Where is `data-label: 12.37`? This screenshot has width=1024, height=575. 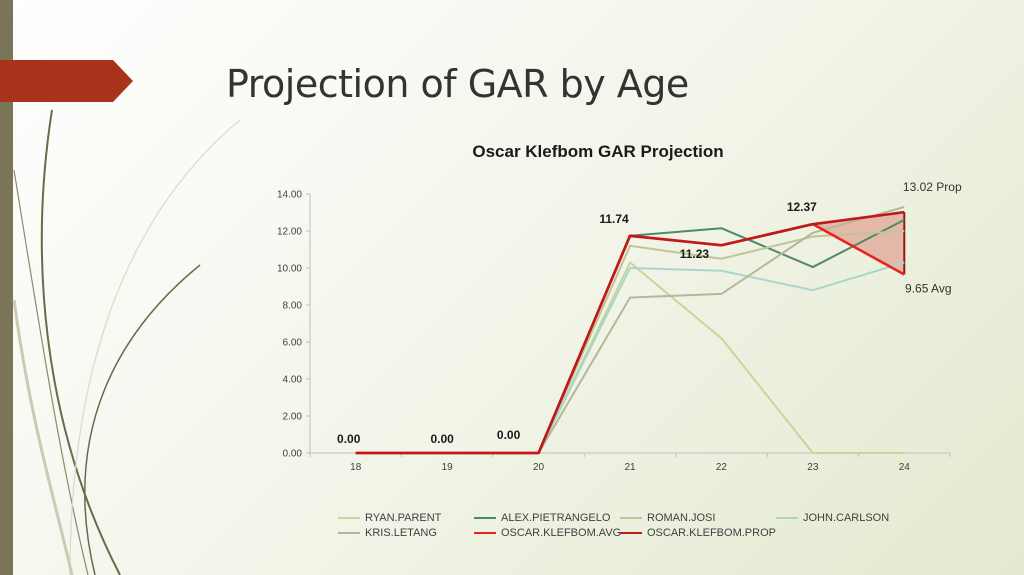 data-label: 12.37 is located at coordinates (802, 207).